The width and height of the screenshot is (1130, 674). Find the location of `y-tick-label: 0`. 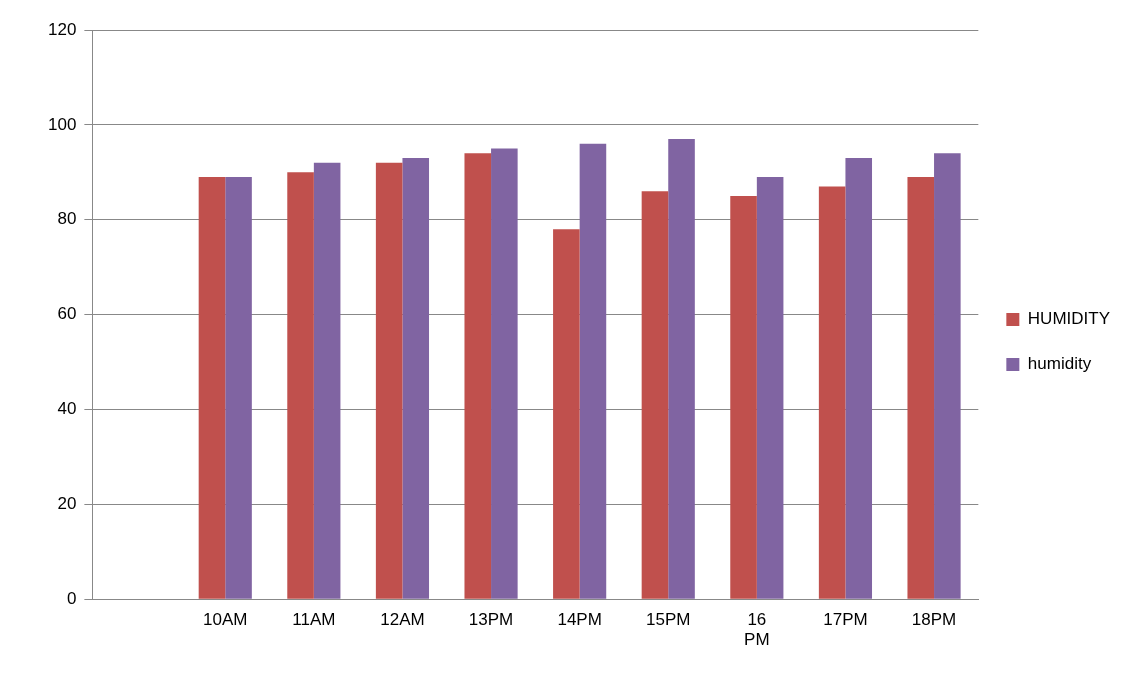

y-tick-label: 0 is located at coordinates (71, 598).